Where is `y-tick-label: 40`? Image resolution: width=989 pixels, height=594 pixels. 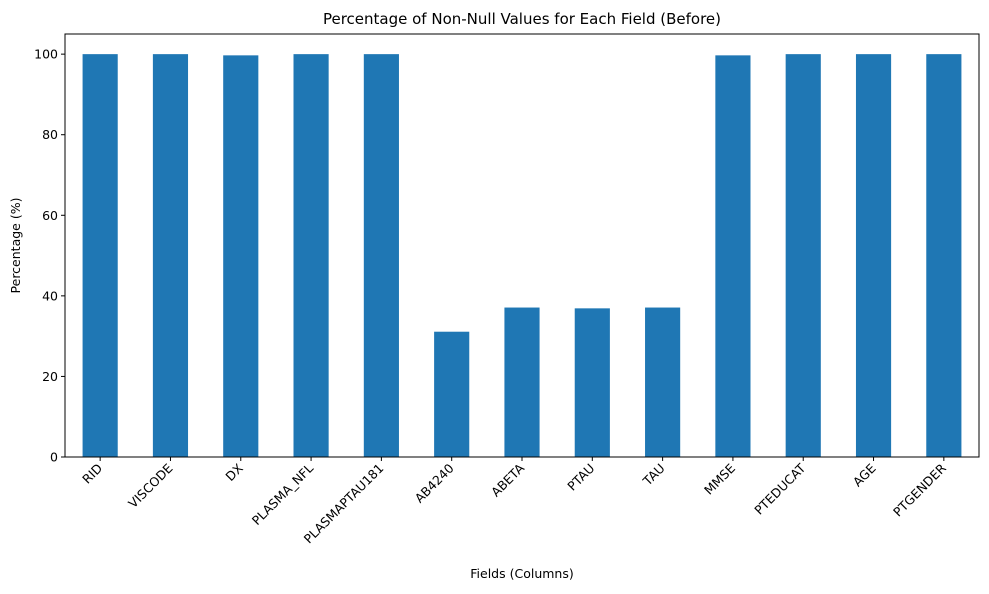 y-tick-label: 40 is located at coordinates (50, 295).